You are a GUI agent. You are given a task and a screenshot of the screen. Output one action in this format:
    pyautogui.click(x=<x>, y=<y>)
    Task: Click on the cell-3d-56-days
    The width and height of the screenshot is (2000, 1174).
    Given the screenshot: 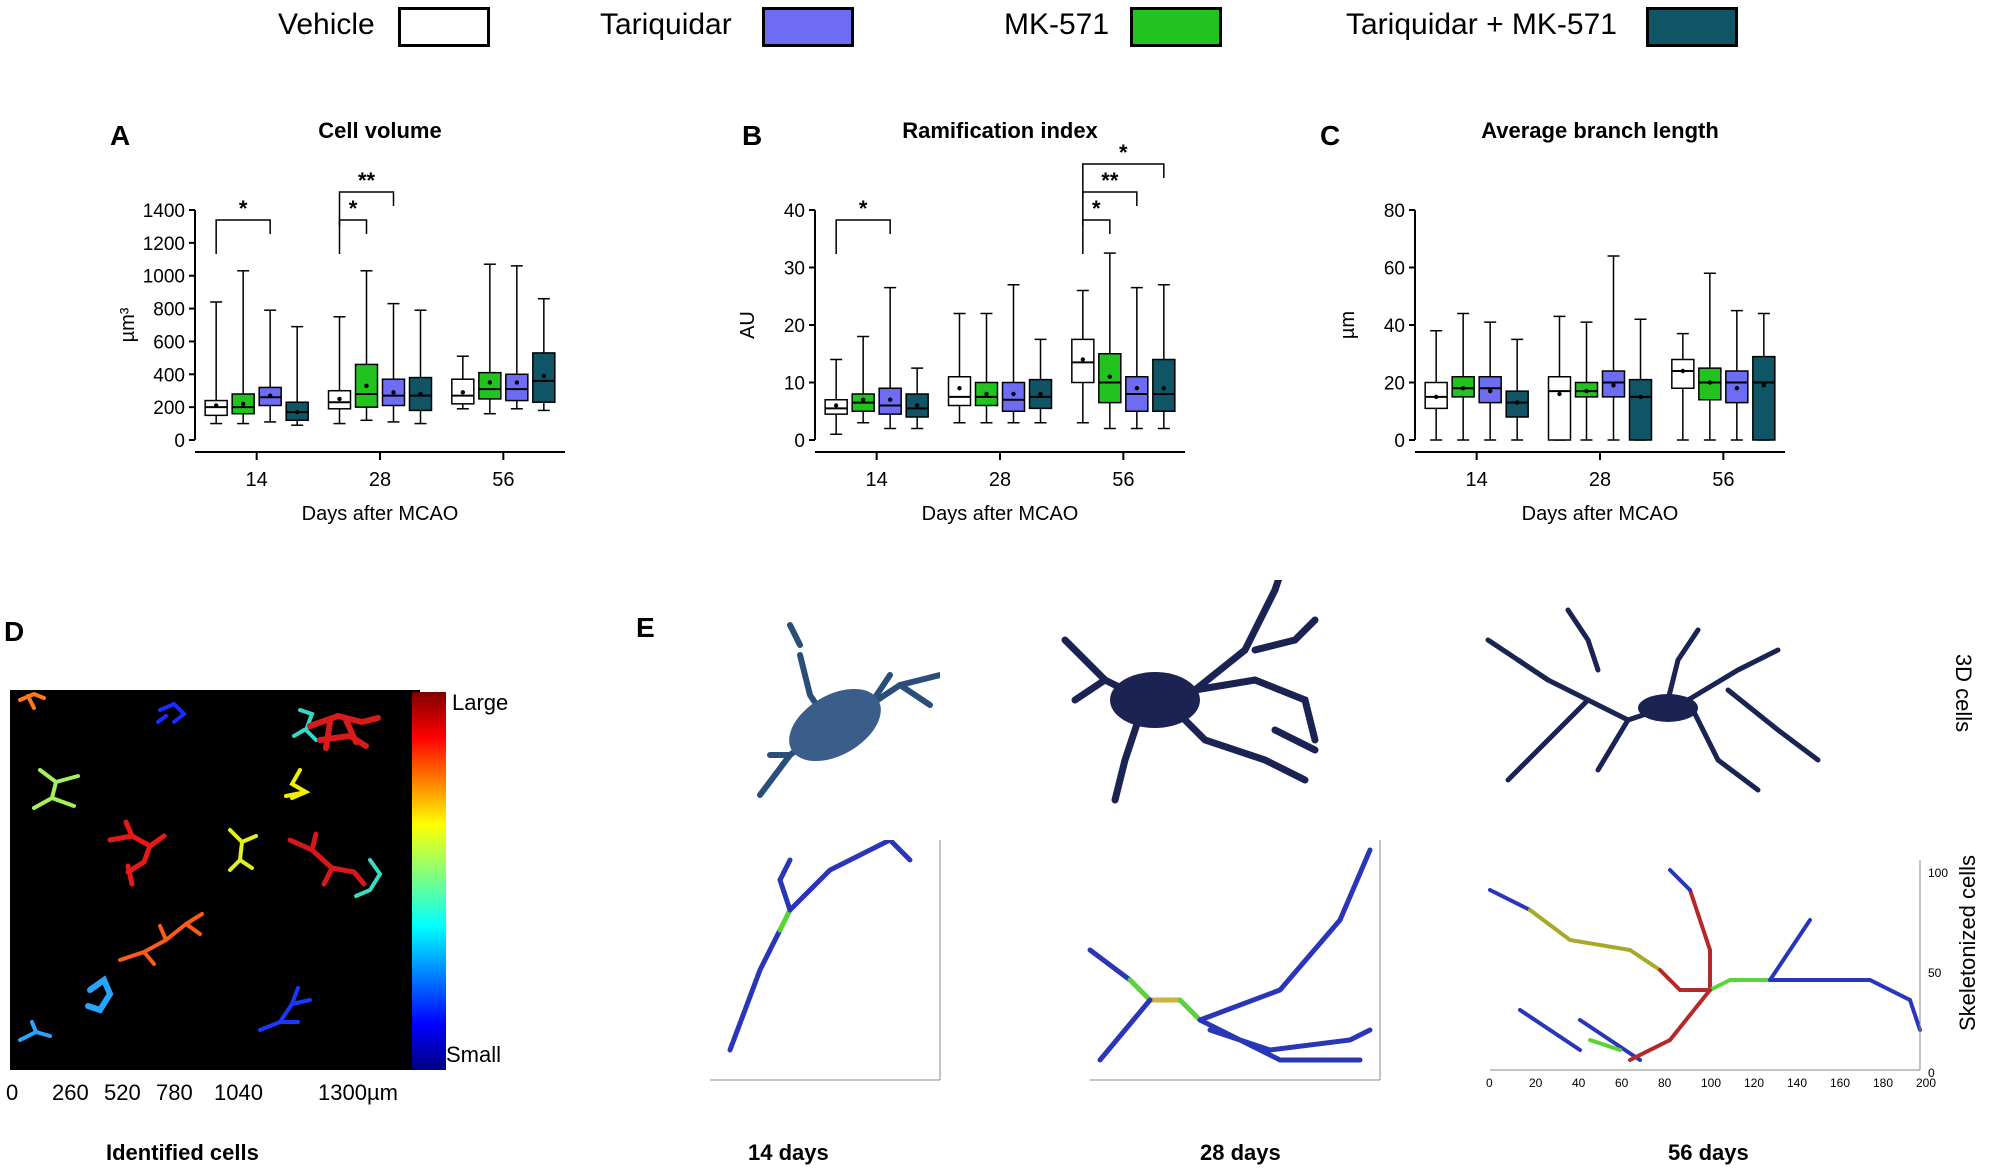 What is the action you would take?
    pyautogui.click(x=1653, y=700)
    